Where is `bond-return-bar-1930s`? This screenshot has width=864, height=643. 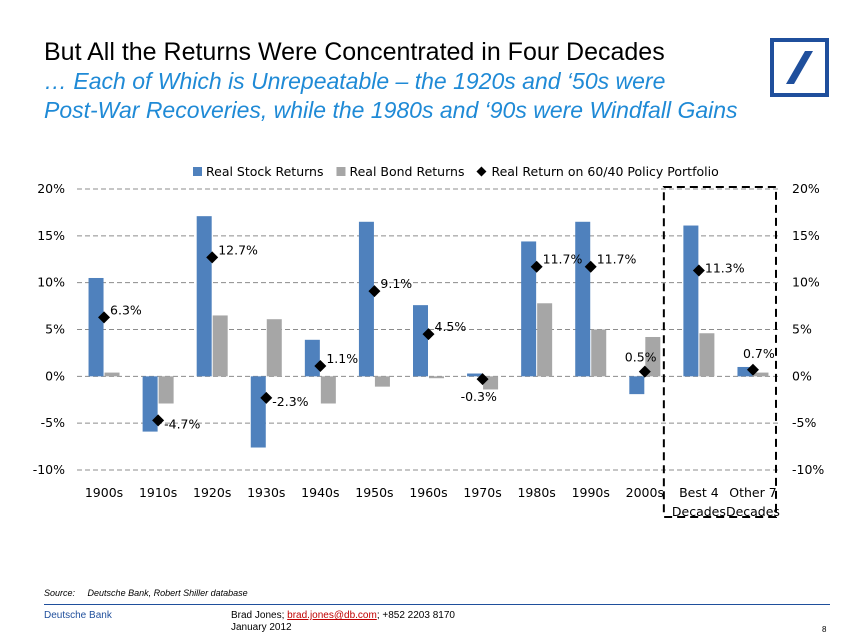 bond-return-bar-1930s is located at coordinates (274, 348).